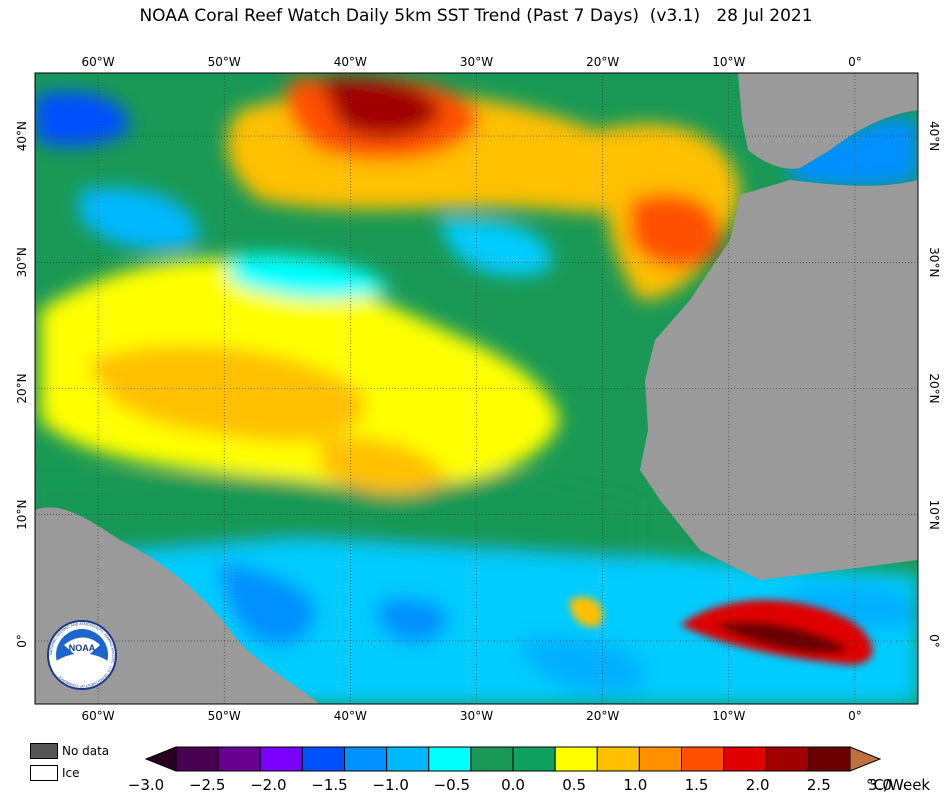  Describe the element at coordinates (934, 388) in the screenshot. I see `lat-tick-label-right: 20°N` at that location.